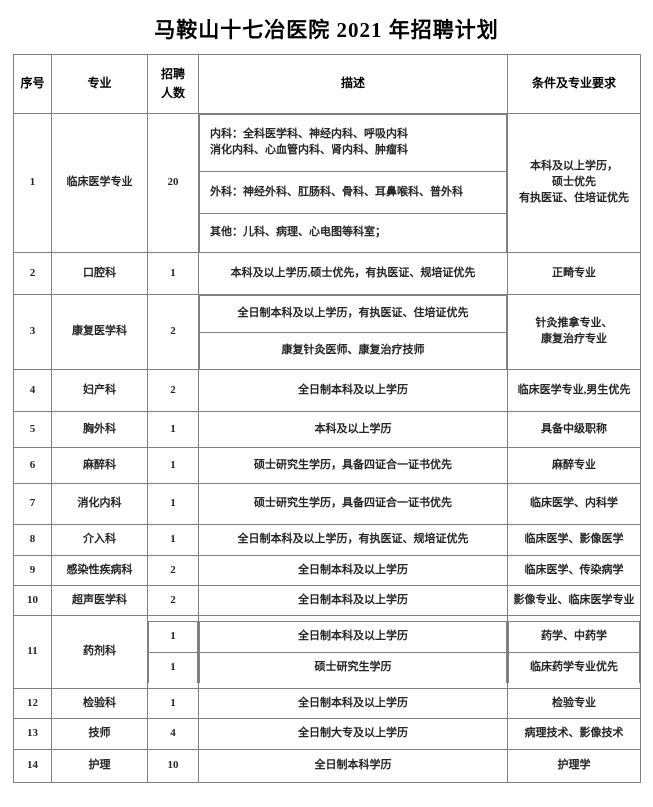 The height and width of the screenshot is (807, 653). What do you see at coordinates (353, 504) in the screenshot?
I see `cell-description-7: 硕士研究生学历，具备四证合一证书优先` at bounding box center [353, 504].